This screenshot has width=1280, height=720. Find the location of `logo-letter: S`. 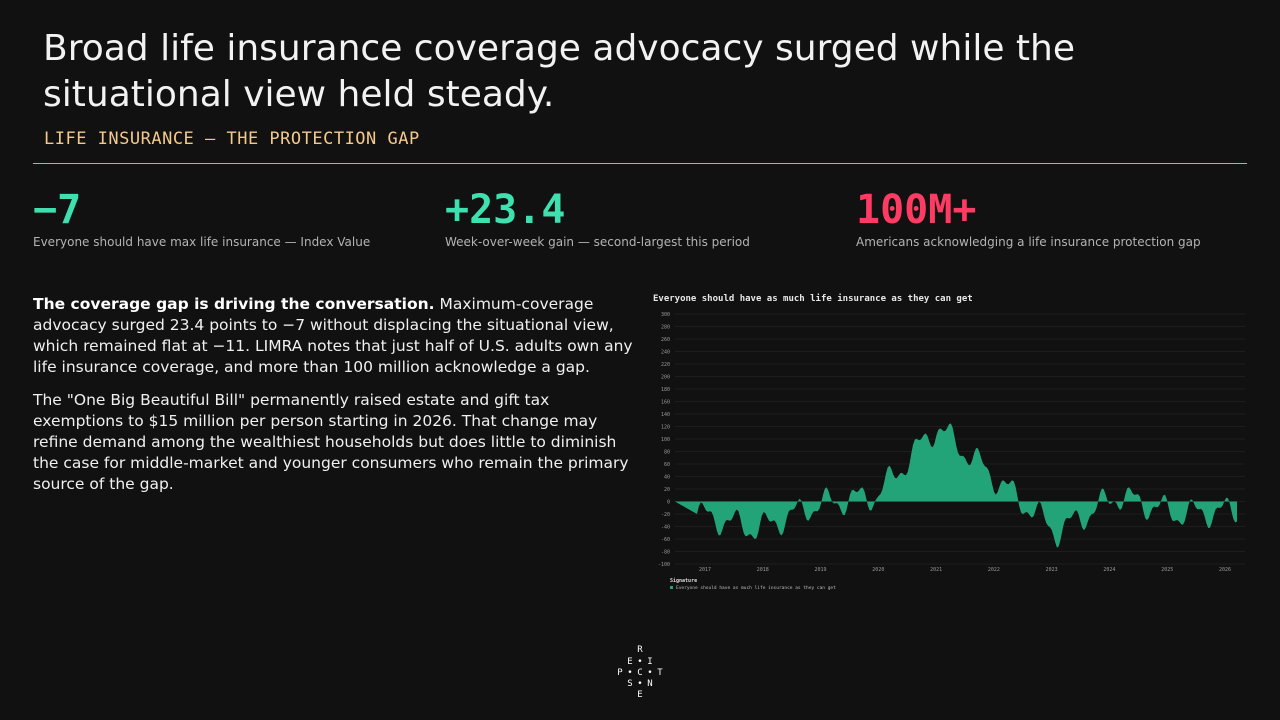

logo-letter: S is located at coordinates (630, 684).